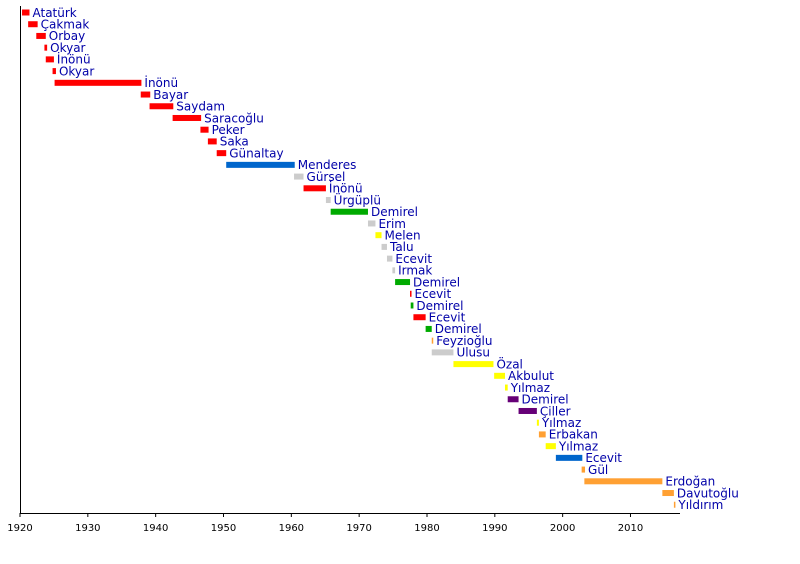  What do you see at coordinates (358, 528) in the screenshot?
I see `x-tick-label: 1970` at bounding box center [358, 528].